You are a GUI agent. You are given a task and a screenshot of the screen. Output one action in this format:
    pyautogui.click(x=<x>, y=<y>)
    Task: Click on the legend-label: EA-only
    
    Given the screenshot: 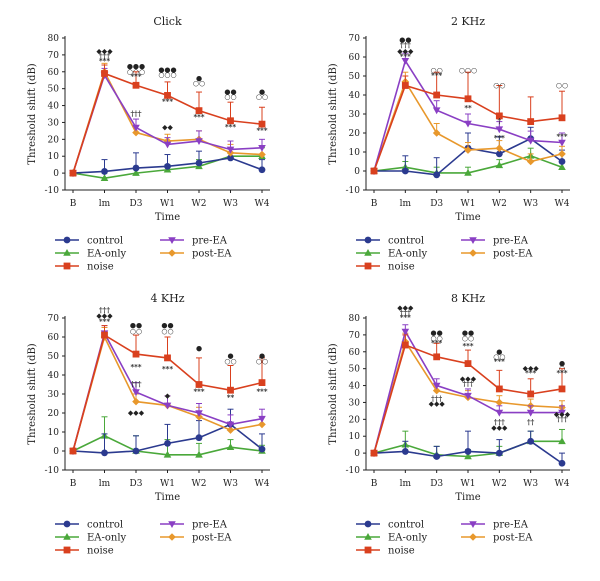 What is the action you would take?
    pyautogui.click(x=107, y=254)
    